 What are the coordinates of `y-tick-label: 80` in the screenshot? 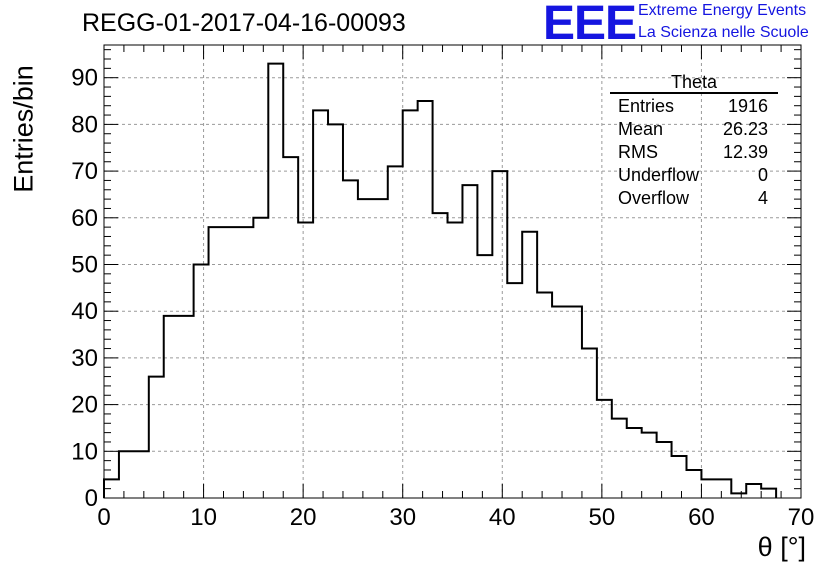 It's located at (84, 124).